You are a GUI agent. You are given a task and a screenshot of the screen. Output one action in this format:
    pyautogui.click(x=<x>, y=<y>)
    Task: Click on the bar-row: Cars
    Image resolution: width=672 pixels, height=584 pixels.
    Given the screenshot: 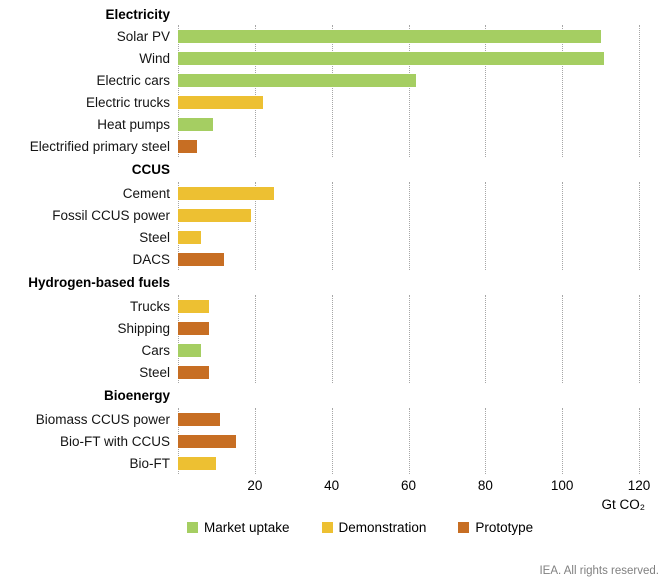 What is the action you would take?
    pyautogui.click(x=336, y=350)
    